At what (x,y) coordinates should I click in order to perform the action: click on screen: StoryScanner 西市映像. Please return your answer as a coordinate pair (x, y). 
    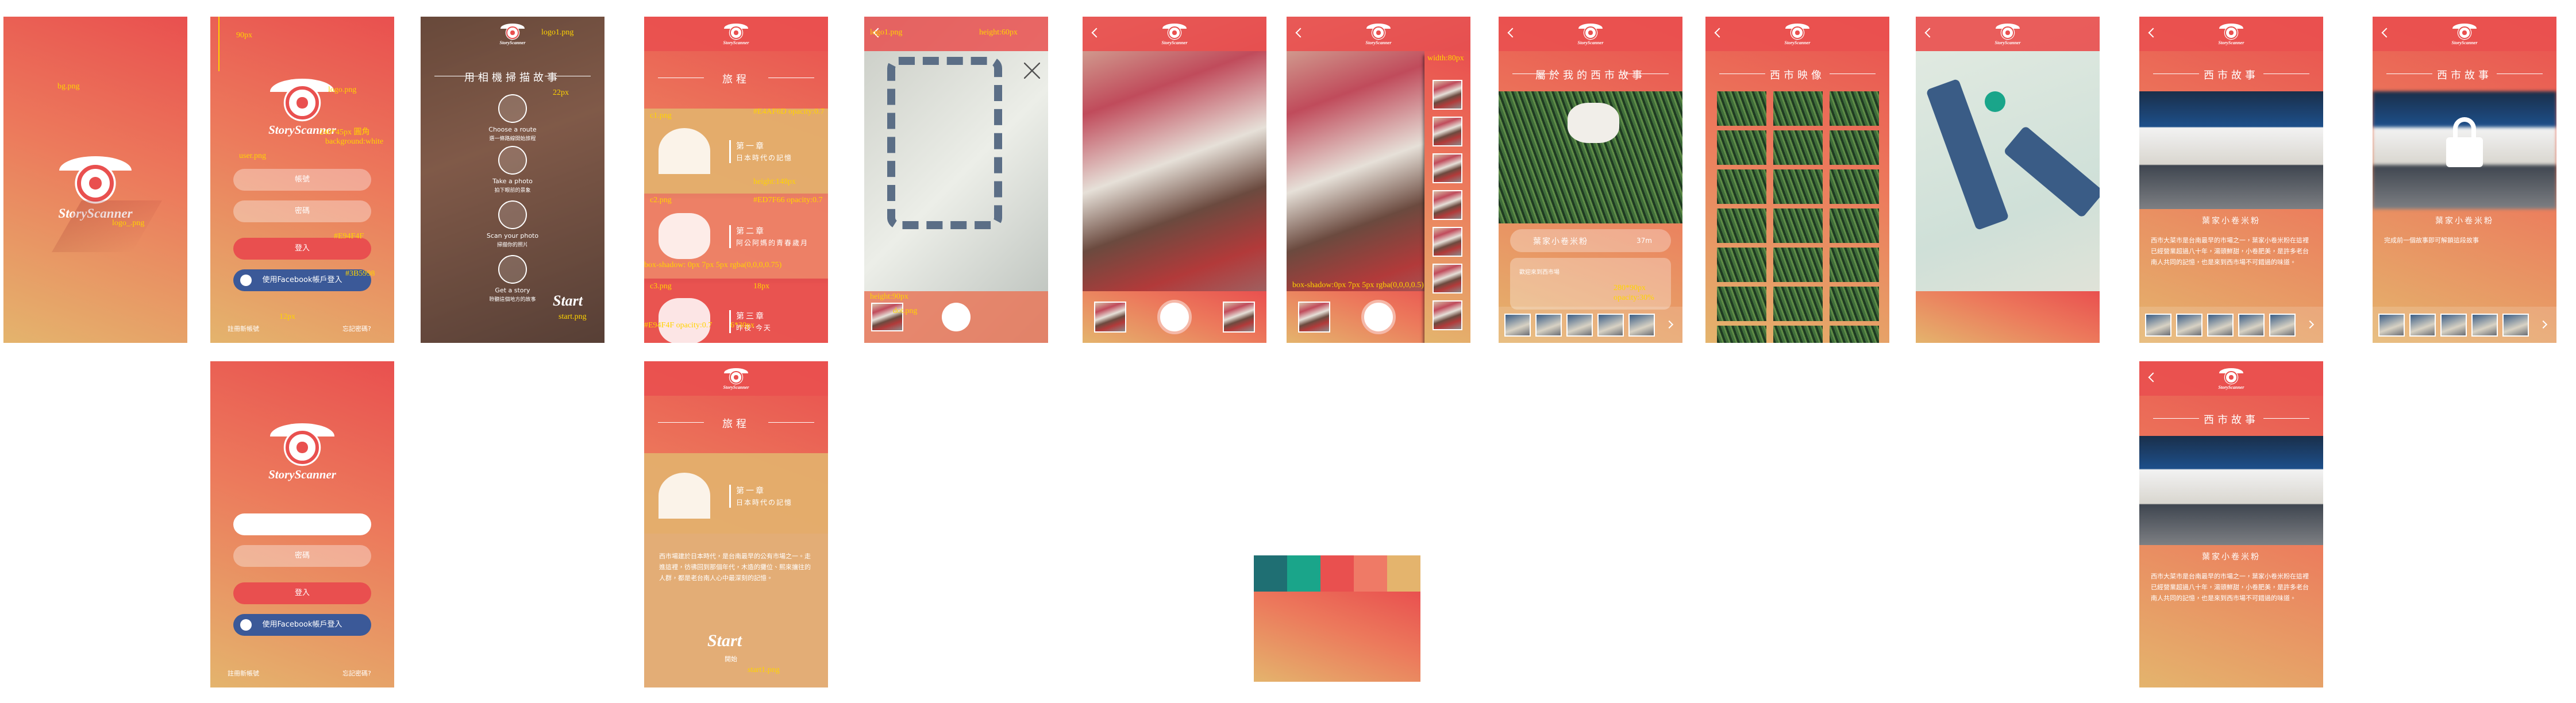
    Looking at the image, I should click on (1797, 180).